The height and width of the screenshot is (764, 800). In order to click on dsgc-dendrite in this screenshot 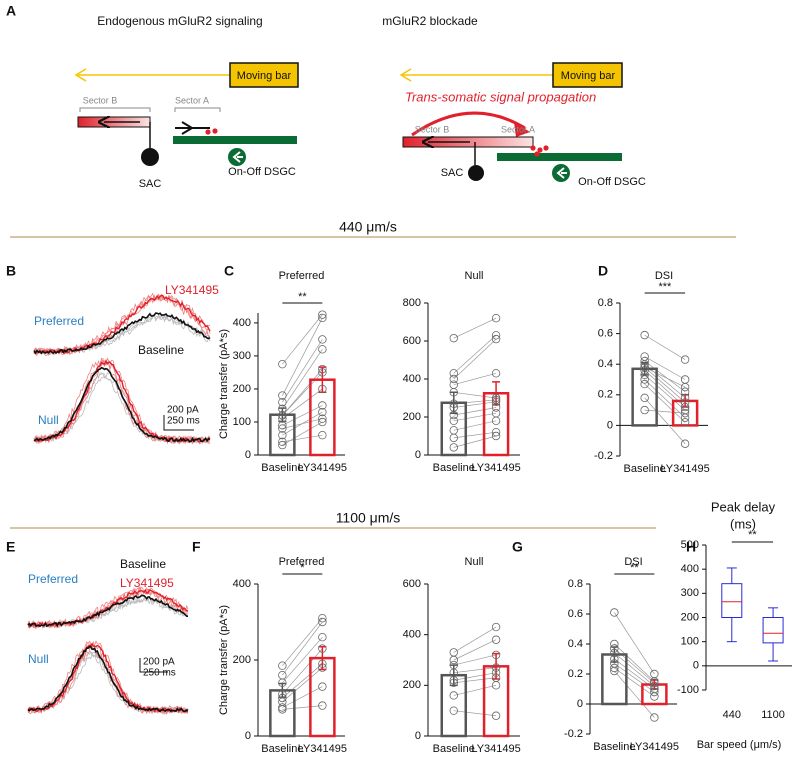, I will do `click(235, 140)`.